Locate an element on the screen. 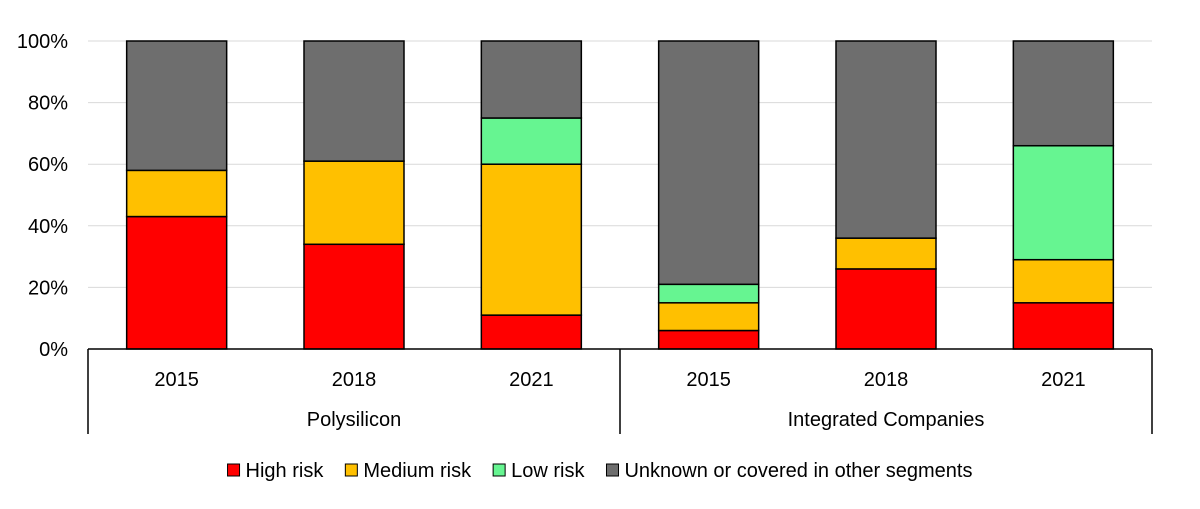 This screenshot has height=509, width=1200. legend-label: Low risk is located at coordinates (548, 471).